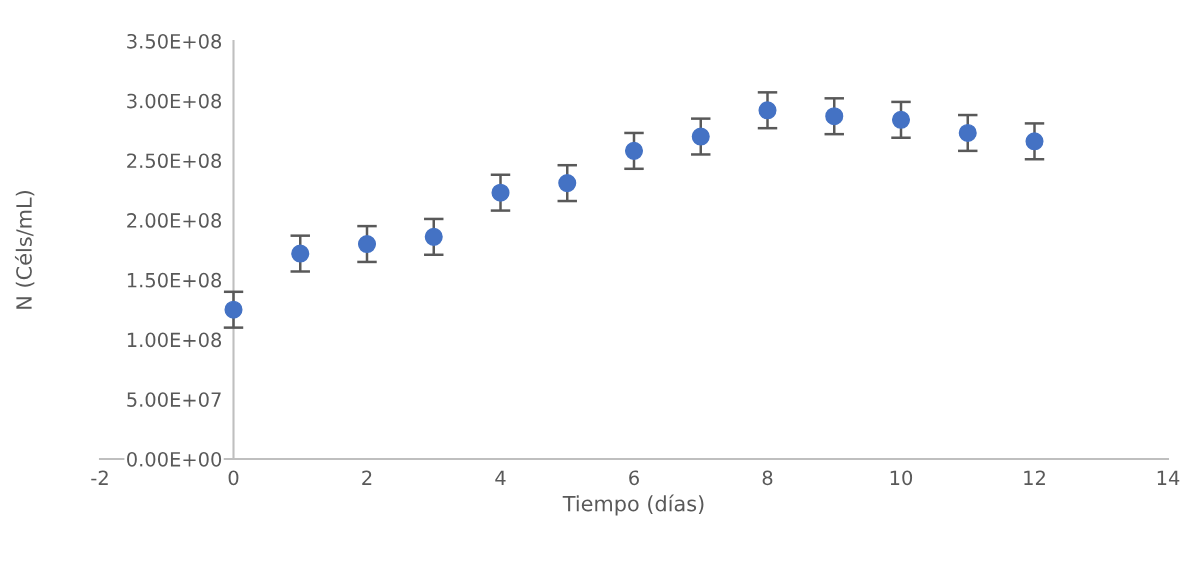  What do you see at coordinates (174, 220) in the screenshot?
I see `y-tick-label: 2.00E+08` at bounding box center [174, 220].